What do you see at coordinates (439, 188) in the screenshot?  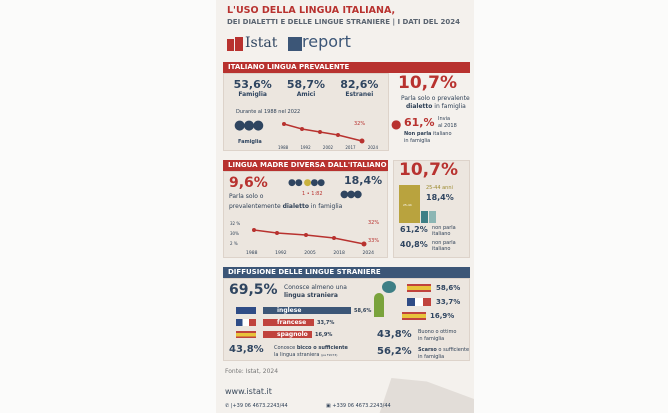 I see `age-label: 25-44 anni` at bounding box center [439, 188].